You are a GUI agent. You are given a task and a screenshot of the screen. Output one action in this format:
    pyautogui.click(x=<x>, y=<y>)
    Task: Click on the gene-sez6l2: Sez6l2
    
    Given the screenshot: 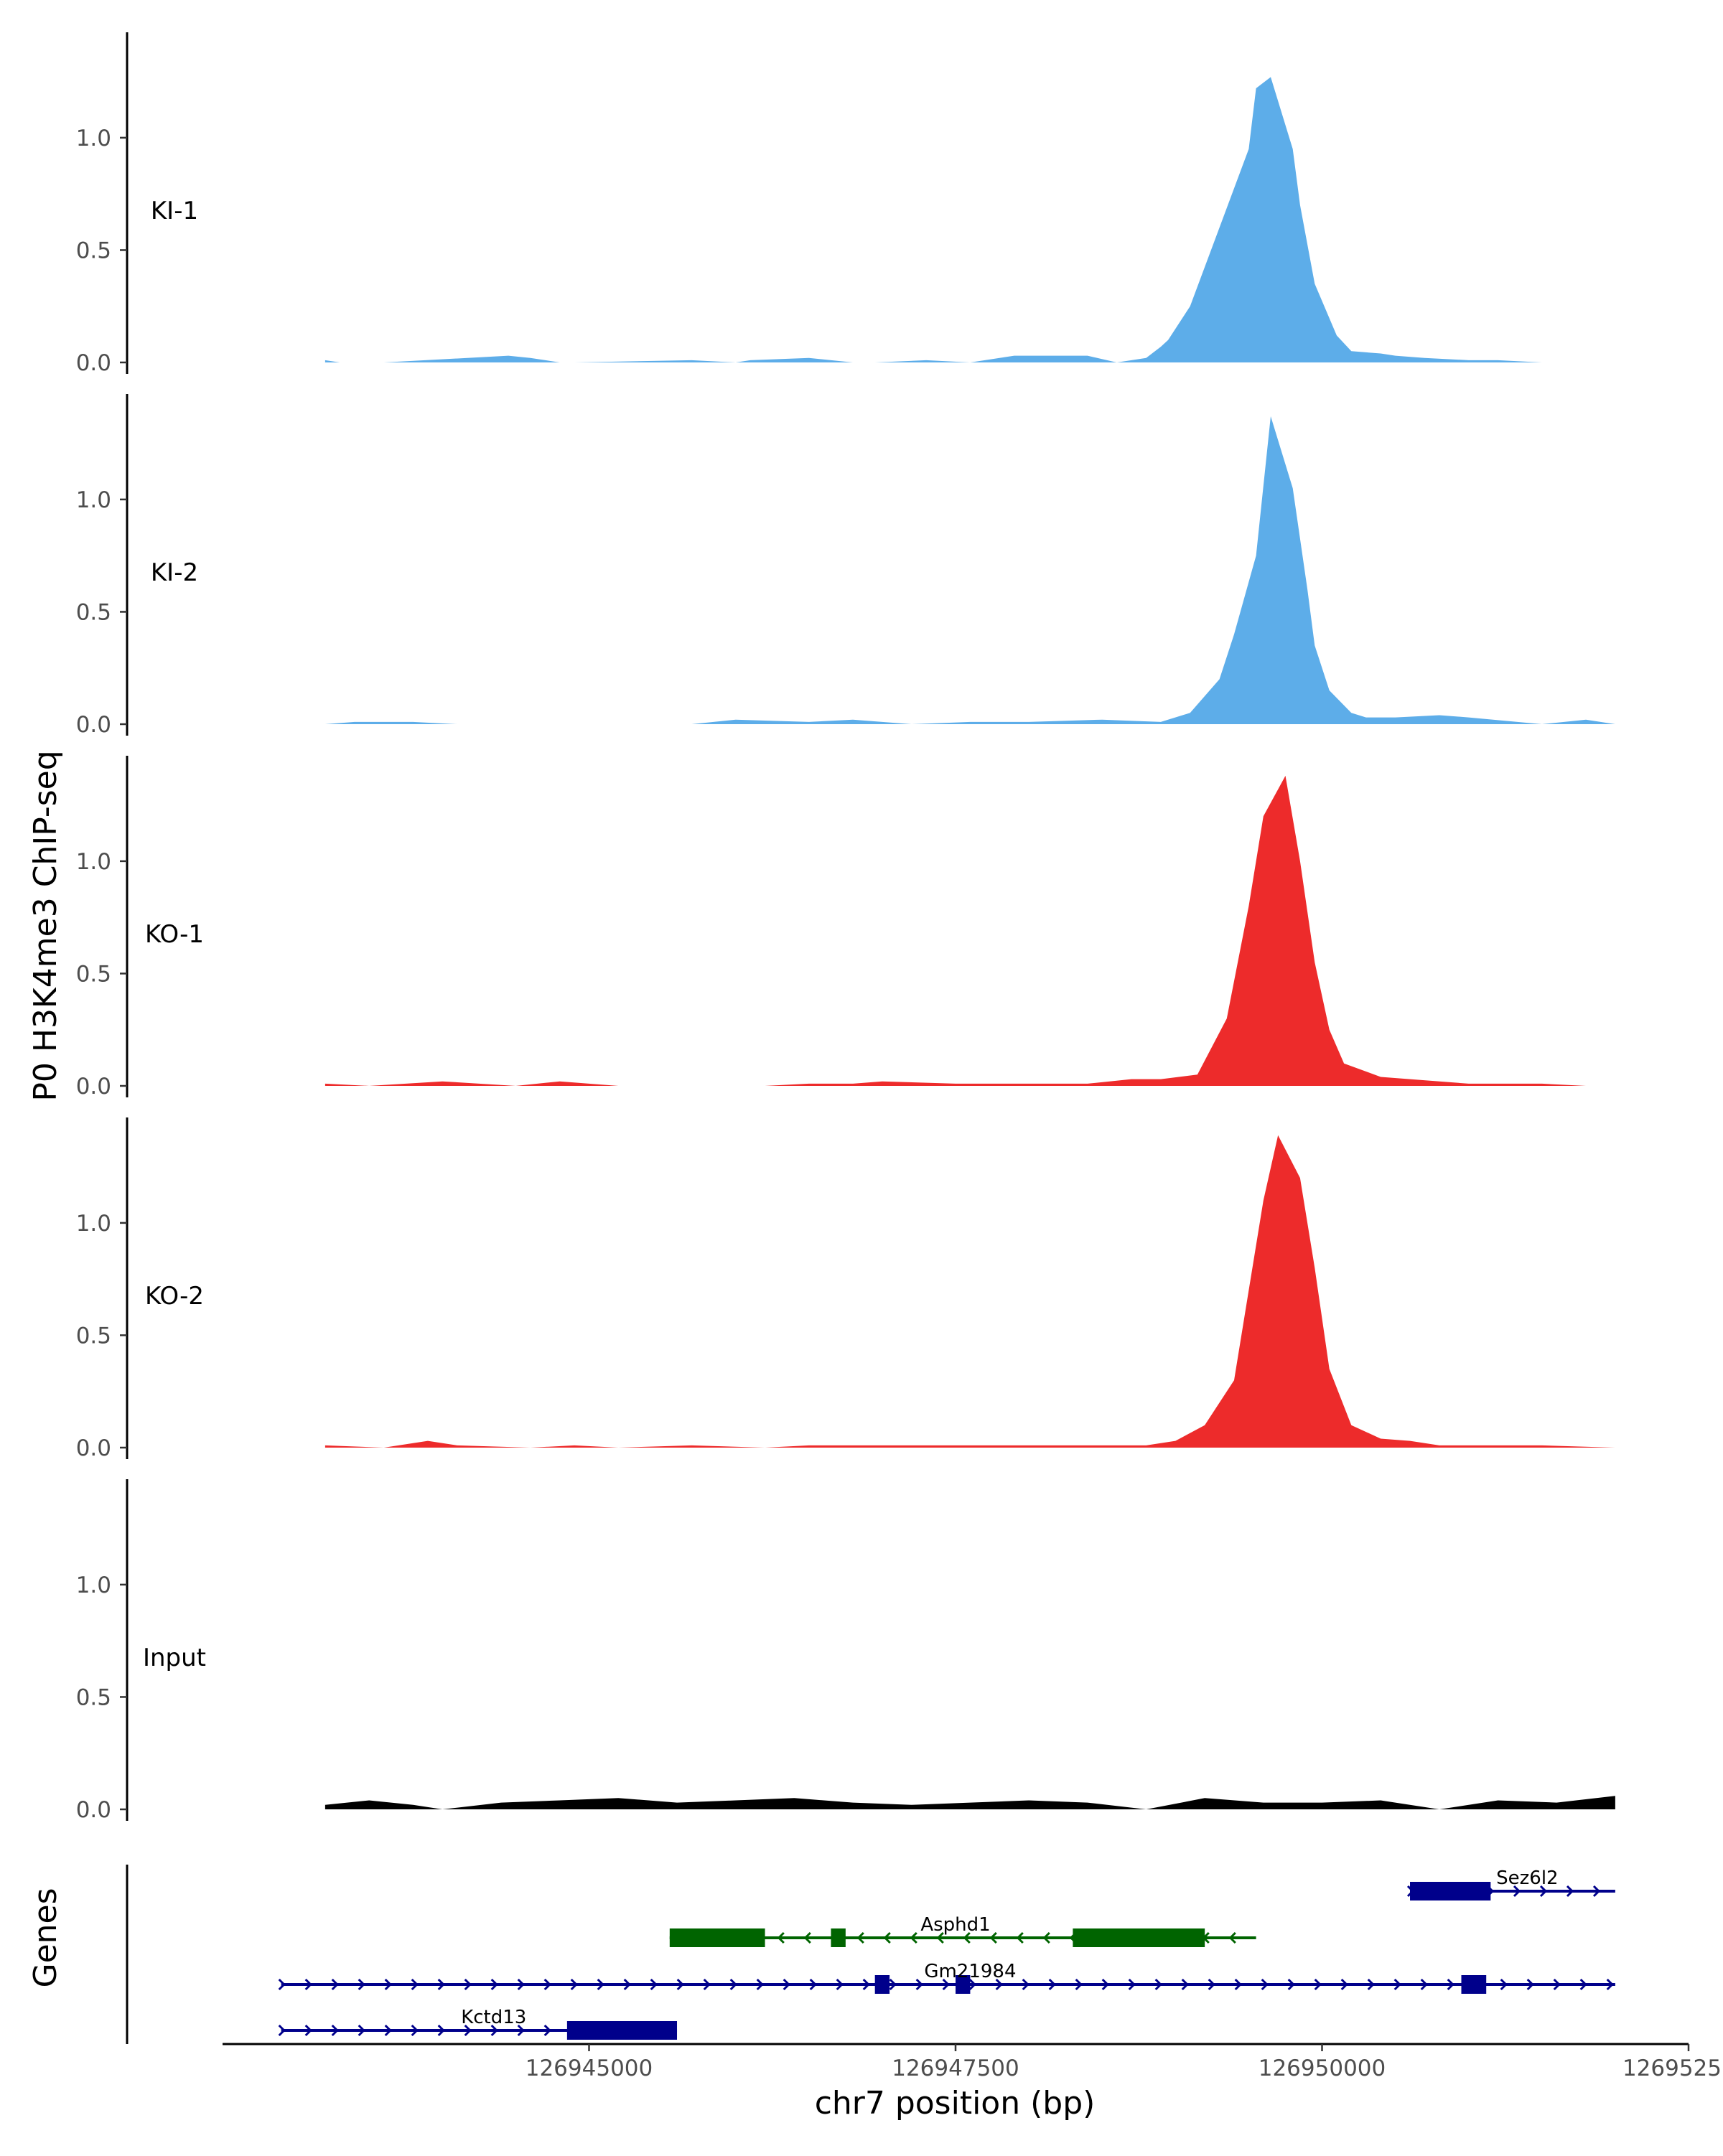 What is the action you would take?
    pyautogui.click(x=1510, y=1883)
    